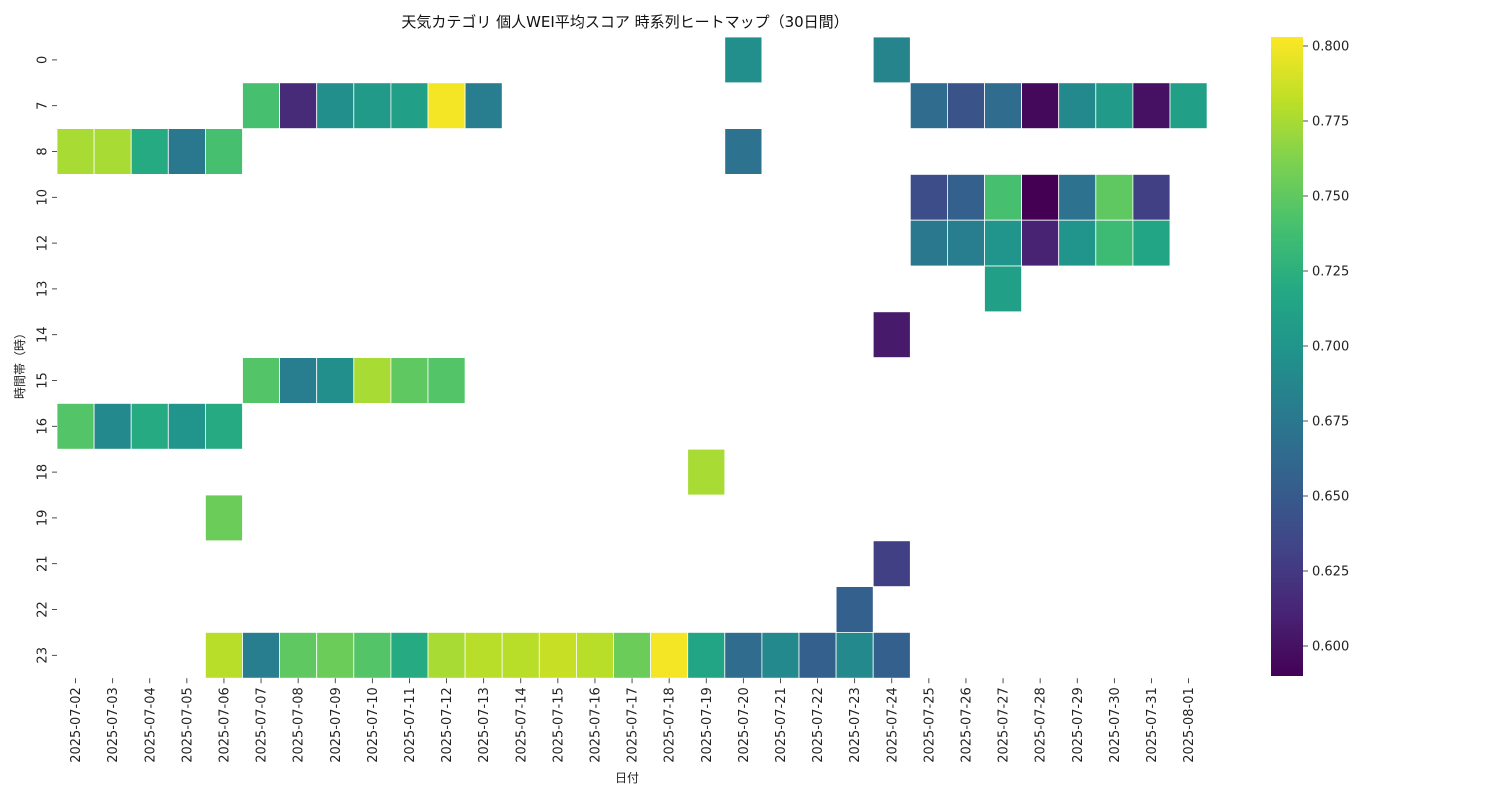 The width and height of the screenshot is (1500, 800). Describe the element at coordinates (299, 725) in the screenshot. I see `x-tick-label: 2025-07-08` at that location.